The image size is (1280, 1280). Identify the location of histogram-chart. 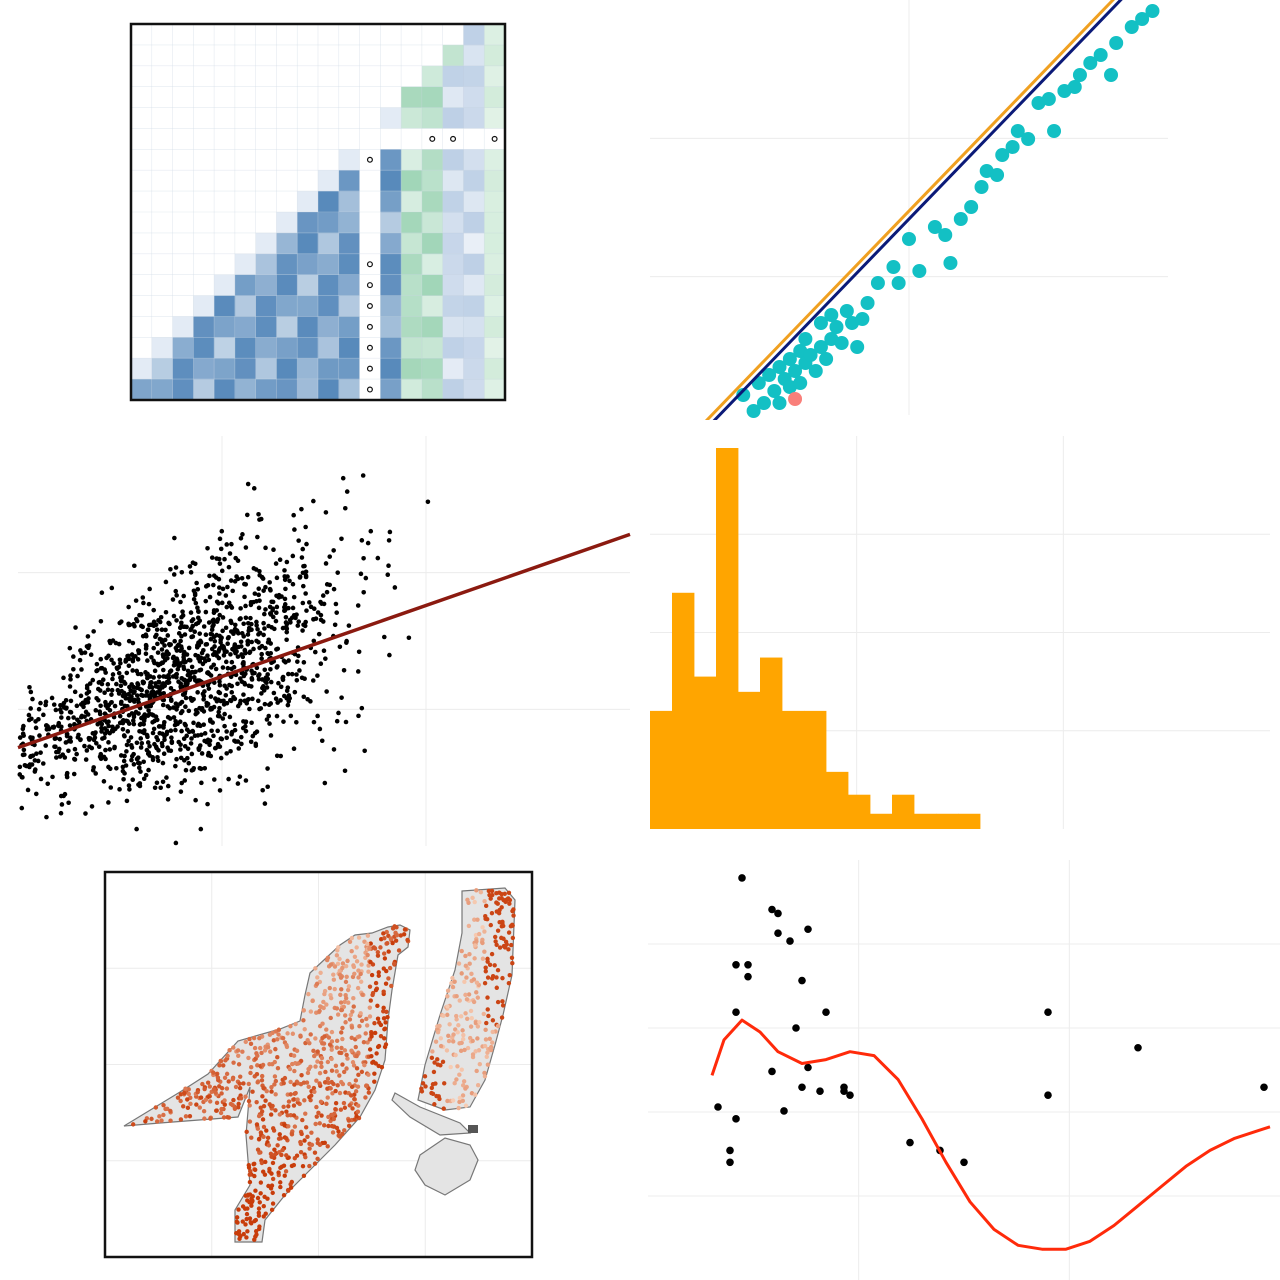
(960, 632).